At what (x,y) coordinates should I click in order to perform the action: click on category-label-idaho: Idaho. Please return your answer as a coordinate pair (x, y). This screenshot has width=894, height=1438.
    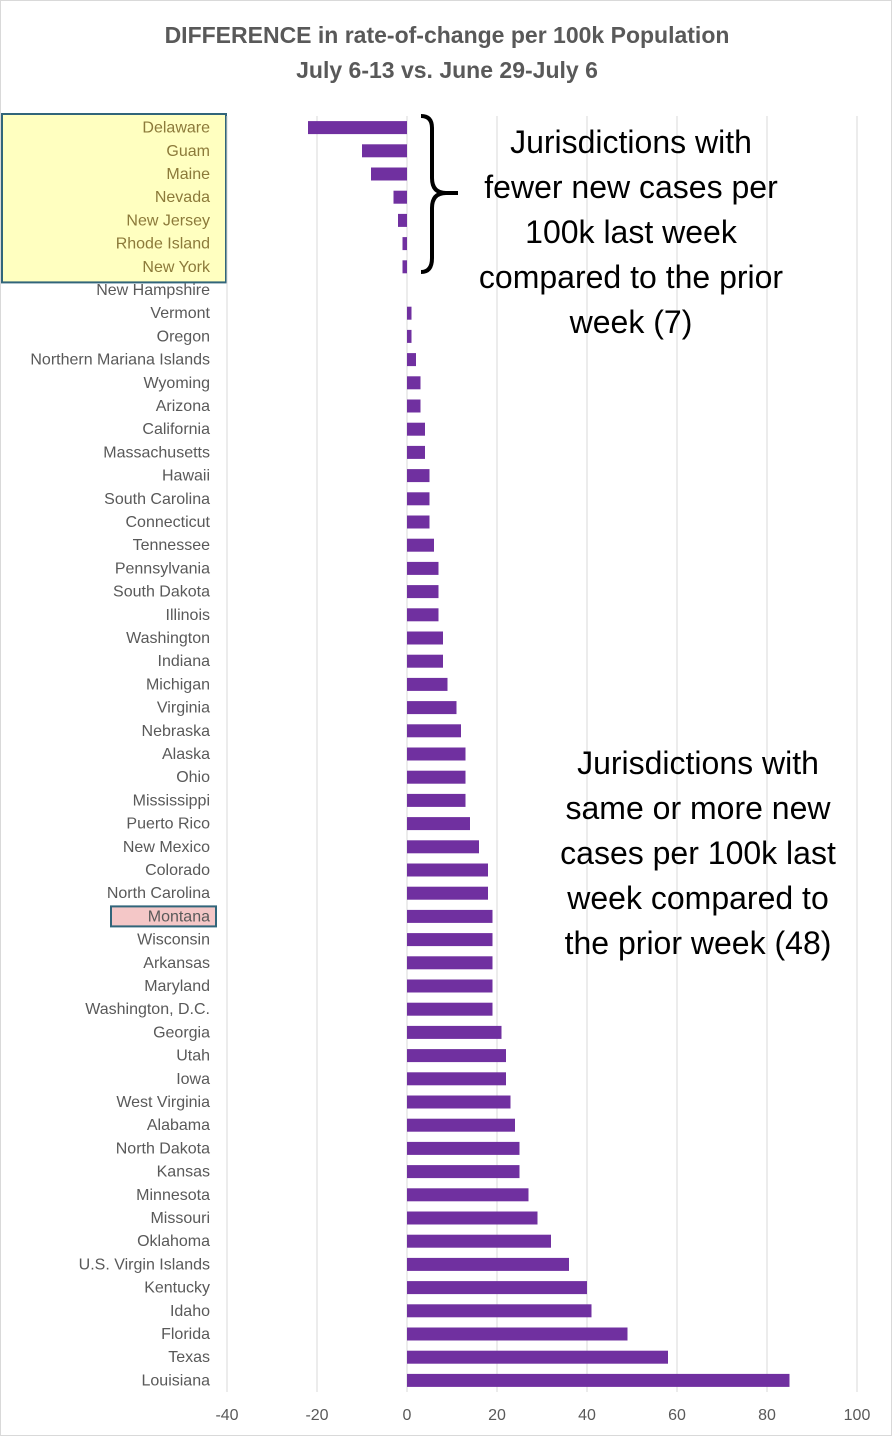
    Looking at the image, I should click on (190, 1311).